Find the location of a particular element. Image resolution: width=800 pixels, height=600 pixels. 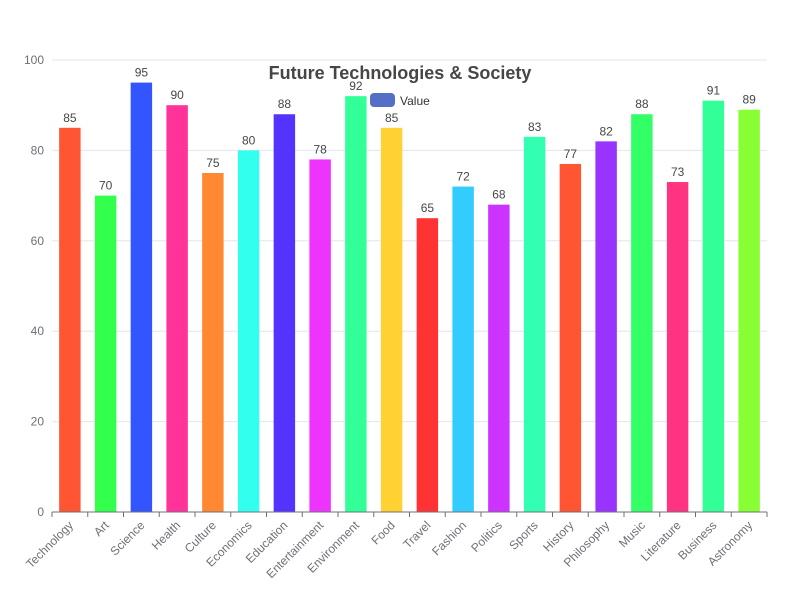

legend: Value is located at coordinates (400, 100).